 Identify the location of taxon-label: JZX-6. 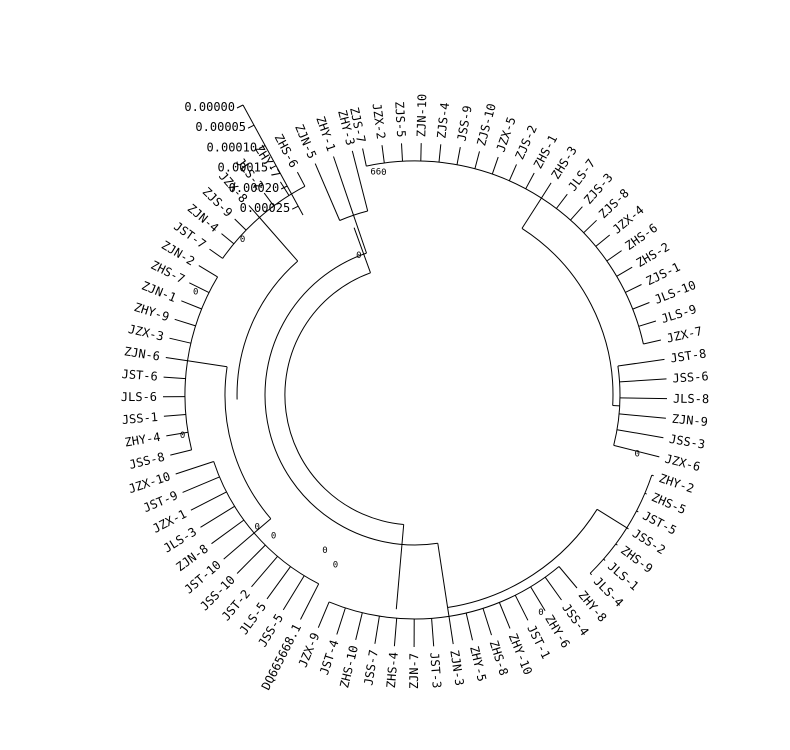
(682, 463).